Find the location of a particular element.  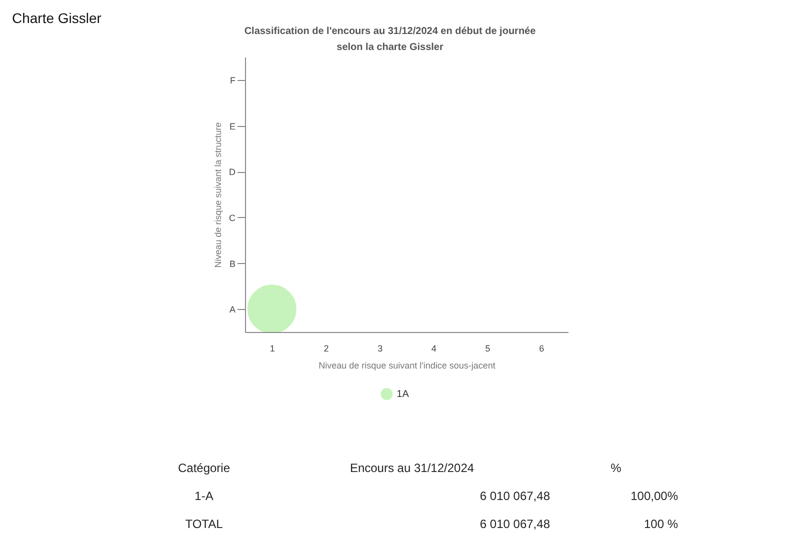

y-tick-label: A is located at coordinates (232, 309).